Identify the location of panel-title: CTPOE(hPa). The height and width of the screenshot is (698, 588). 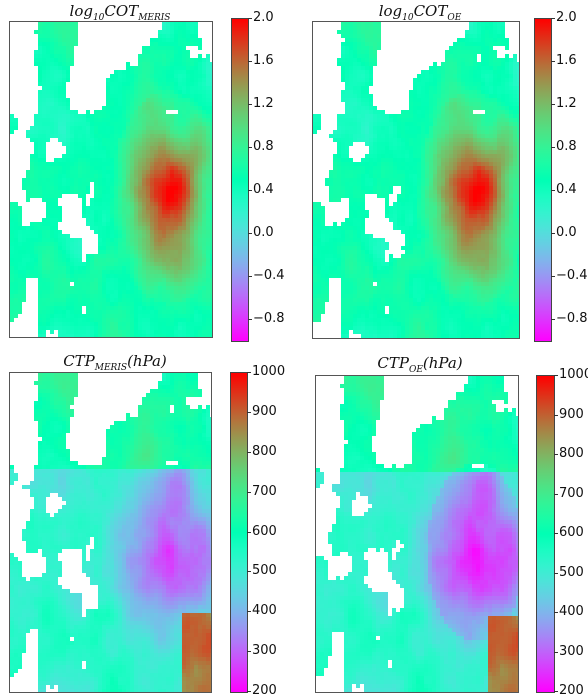
(420, 364).